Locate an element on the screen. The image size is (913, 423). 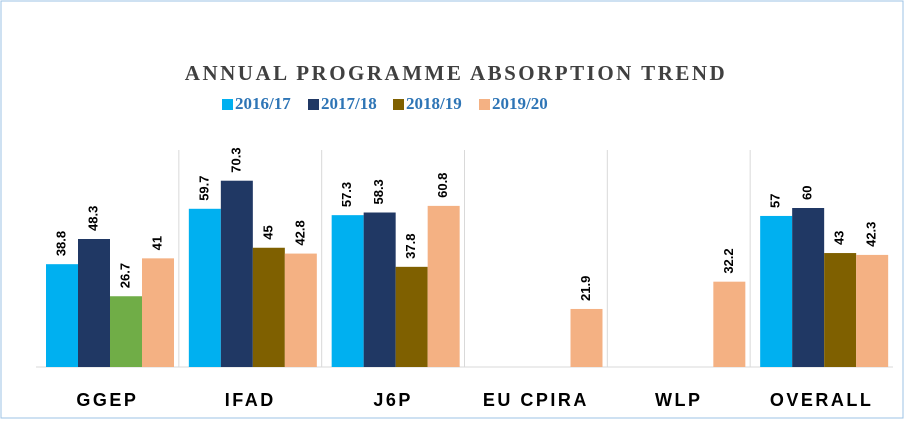
data-label: 58.3 is located at coordinates (378, 191).